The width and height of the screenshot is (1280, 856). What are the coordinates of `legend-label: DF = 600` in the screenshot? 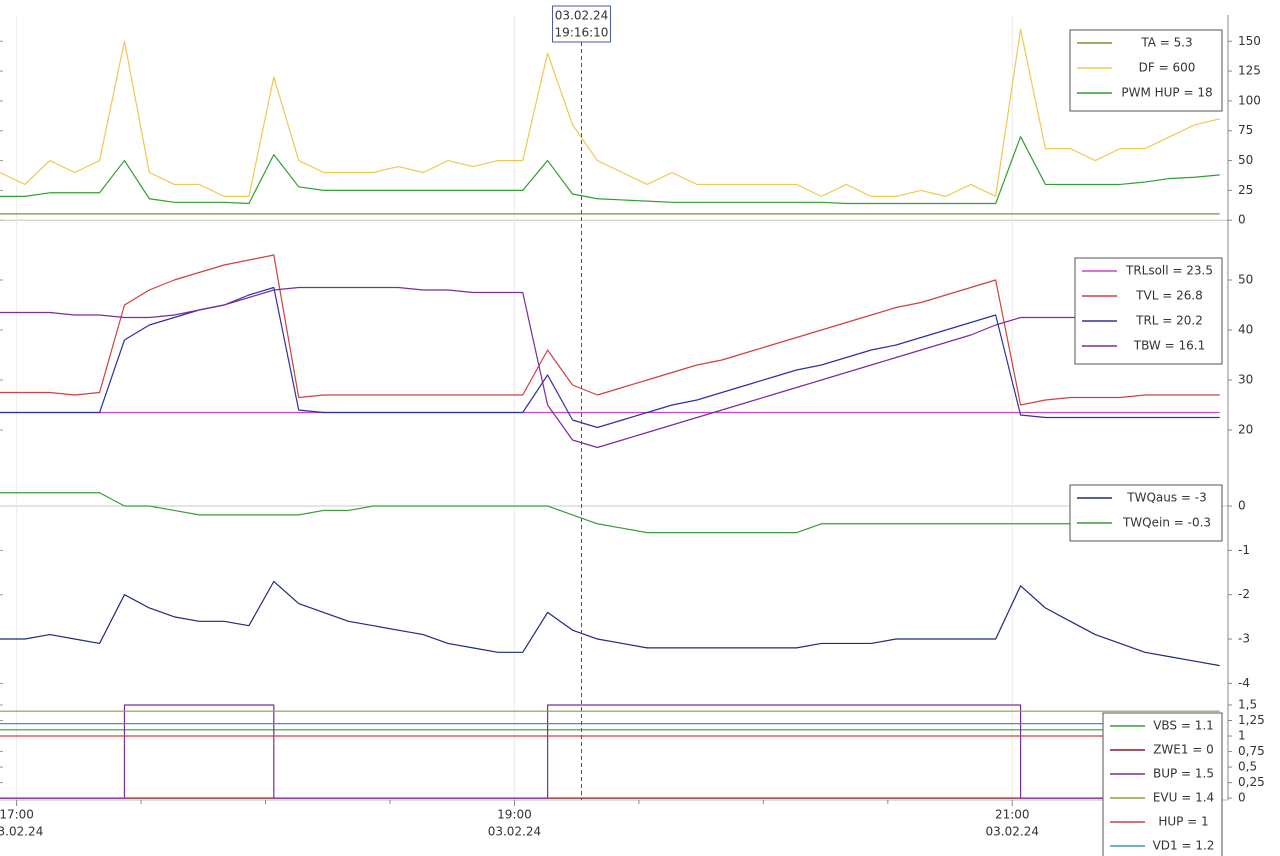 It's located at (1167, 68).